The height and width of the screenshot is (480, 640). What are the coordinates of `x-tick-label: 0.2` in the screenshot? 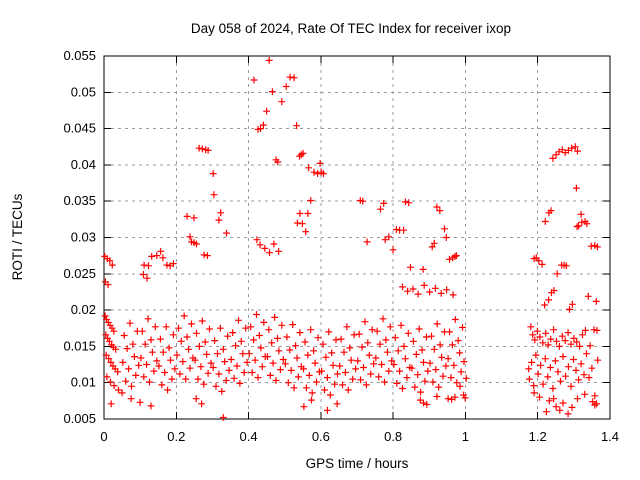 It's located at (176, 436).